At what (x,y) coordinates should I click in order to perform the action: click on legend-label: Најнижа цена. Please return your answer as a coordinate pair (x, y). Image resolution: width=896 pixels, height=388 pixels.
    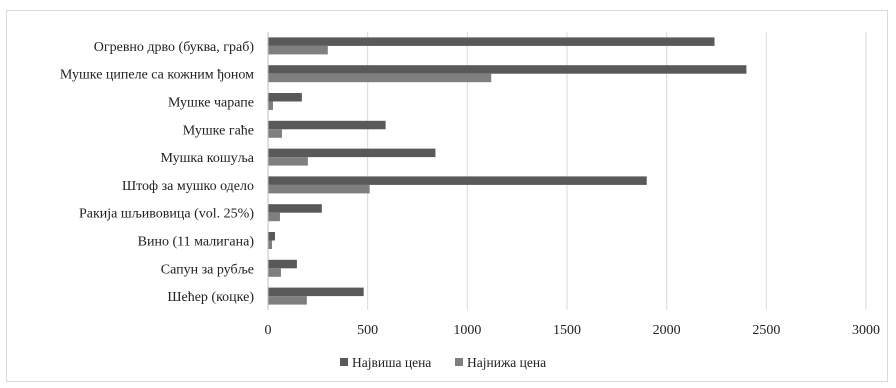
    Looking at the image, I should click on (506, 362).